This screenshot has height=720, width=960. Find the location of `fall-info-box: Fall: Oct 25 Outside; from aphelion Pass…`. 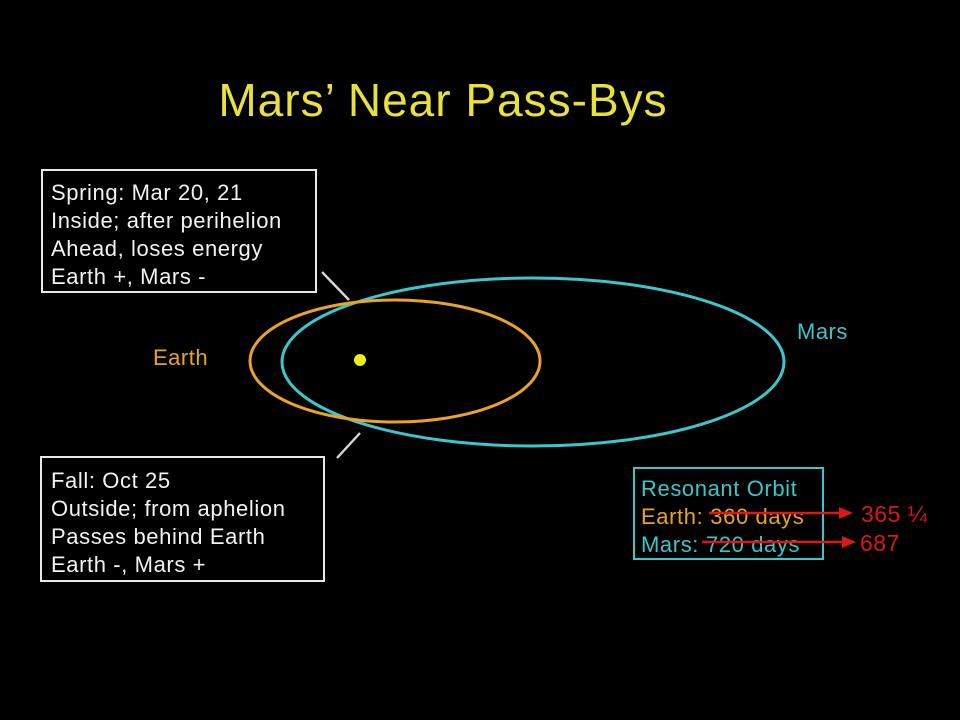

fall-info-box: Fall: Oct 25 Outside; from aphelion Pass… is located at coordinates (182, 519).